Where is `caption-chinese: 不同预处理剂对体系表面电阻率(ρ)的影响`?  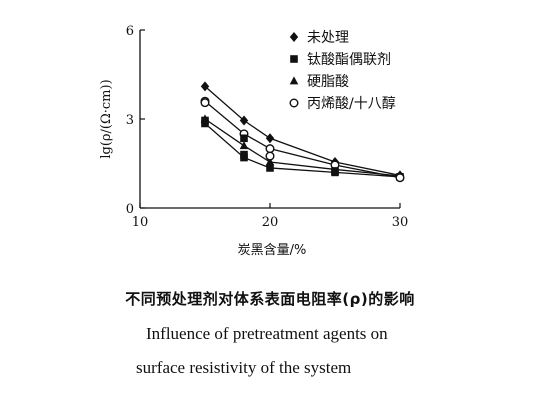
caption-chinese: 不同预处理剂对体系表面电阻率(ρ)的影响 is located at coordinates (270, 299).